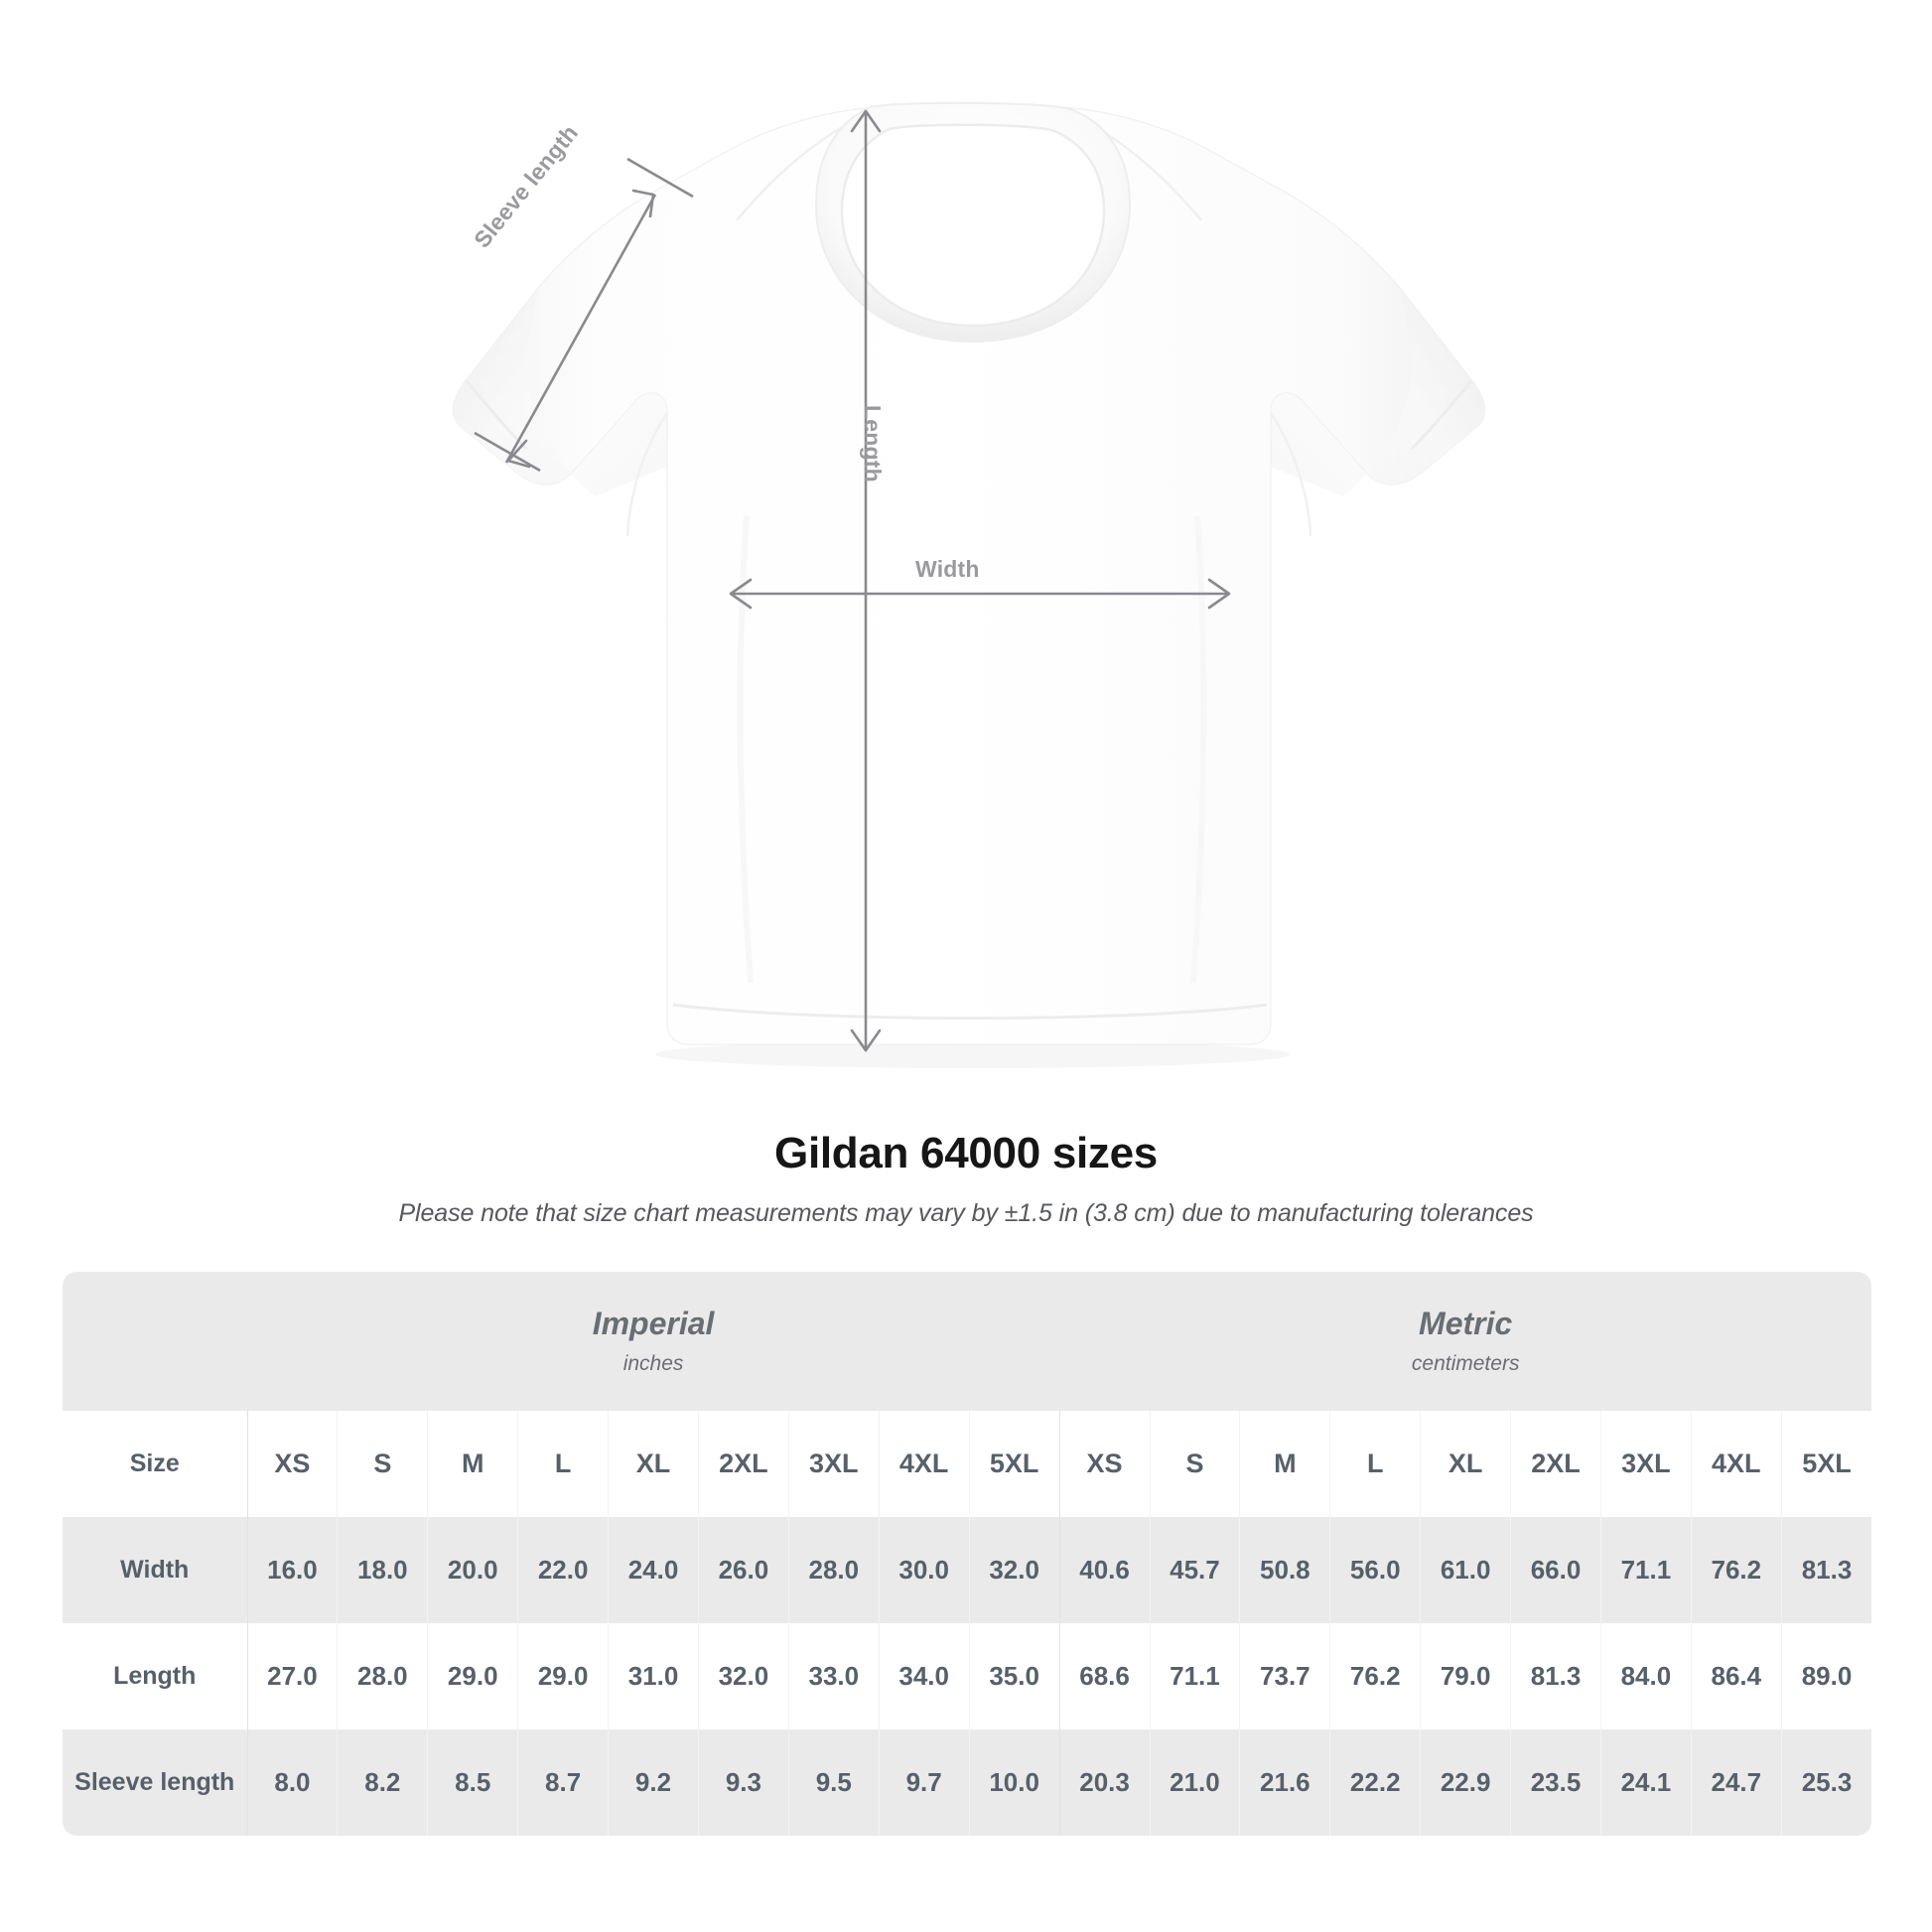 The width and height of the screenshot is (1932, 1932). I want to click on cell-sleeve-length-imperial-l: 8.7, so click(563, 1783).